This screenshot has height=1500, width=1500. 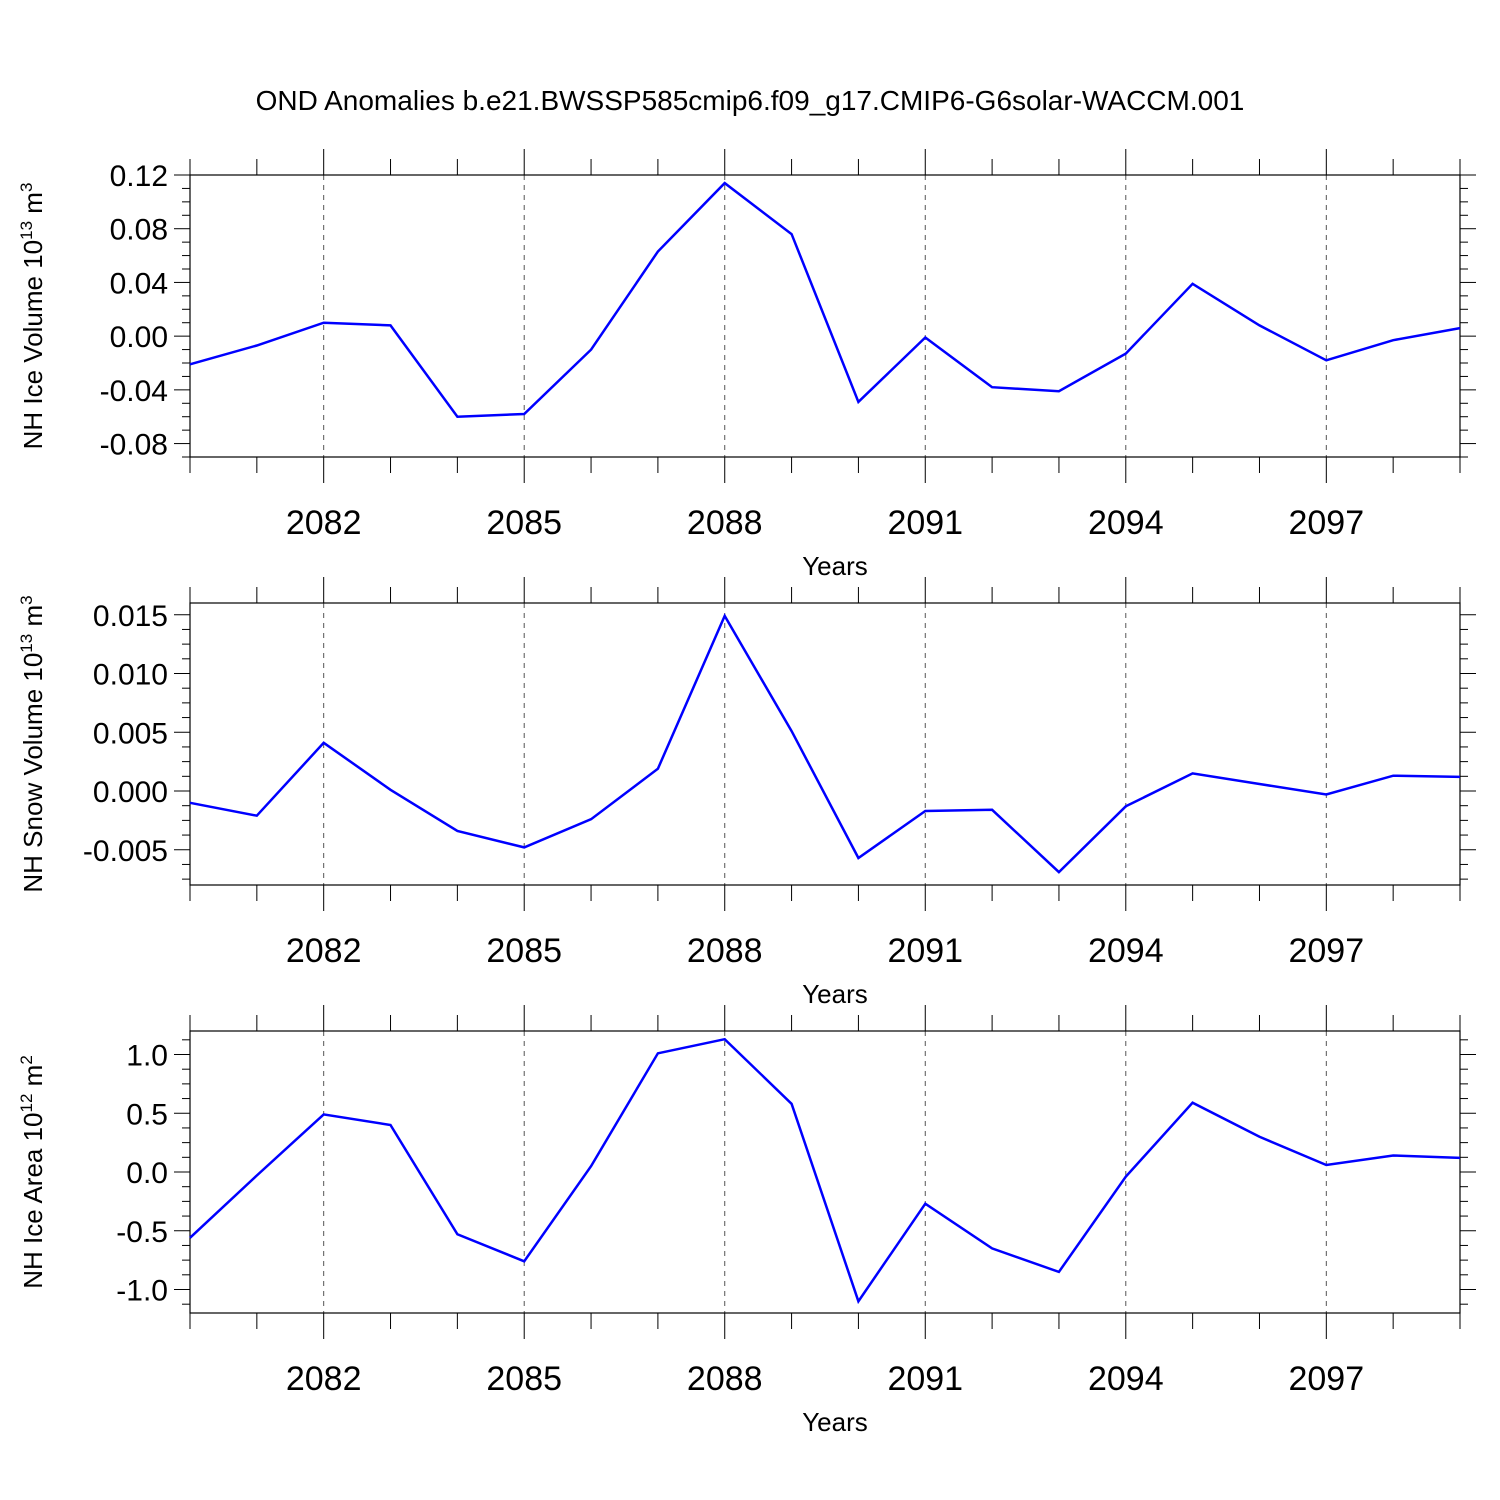 What do you see at coordinates (139, 337) in the screenshot?
I see `y-tick-label: 0.00` at bounding box center [139, 337].